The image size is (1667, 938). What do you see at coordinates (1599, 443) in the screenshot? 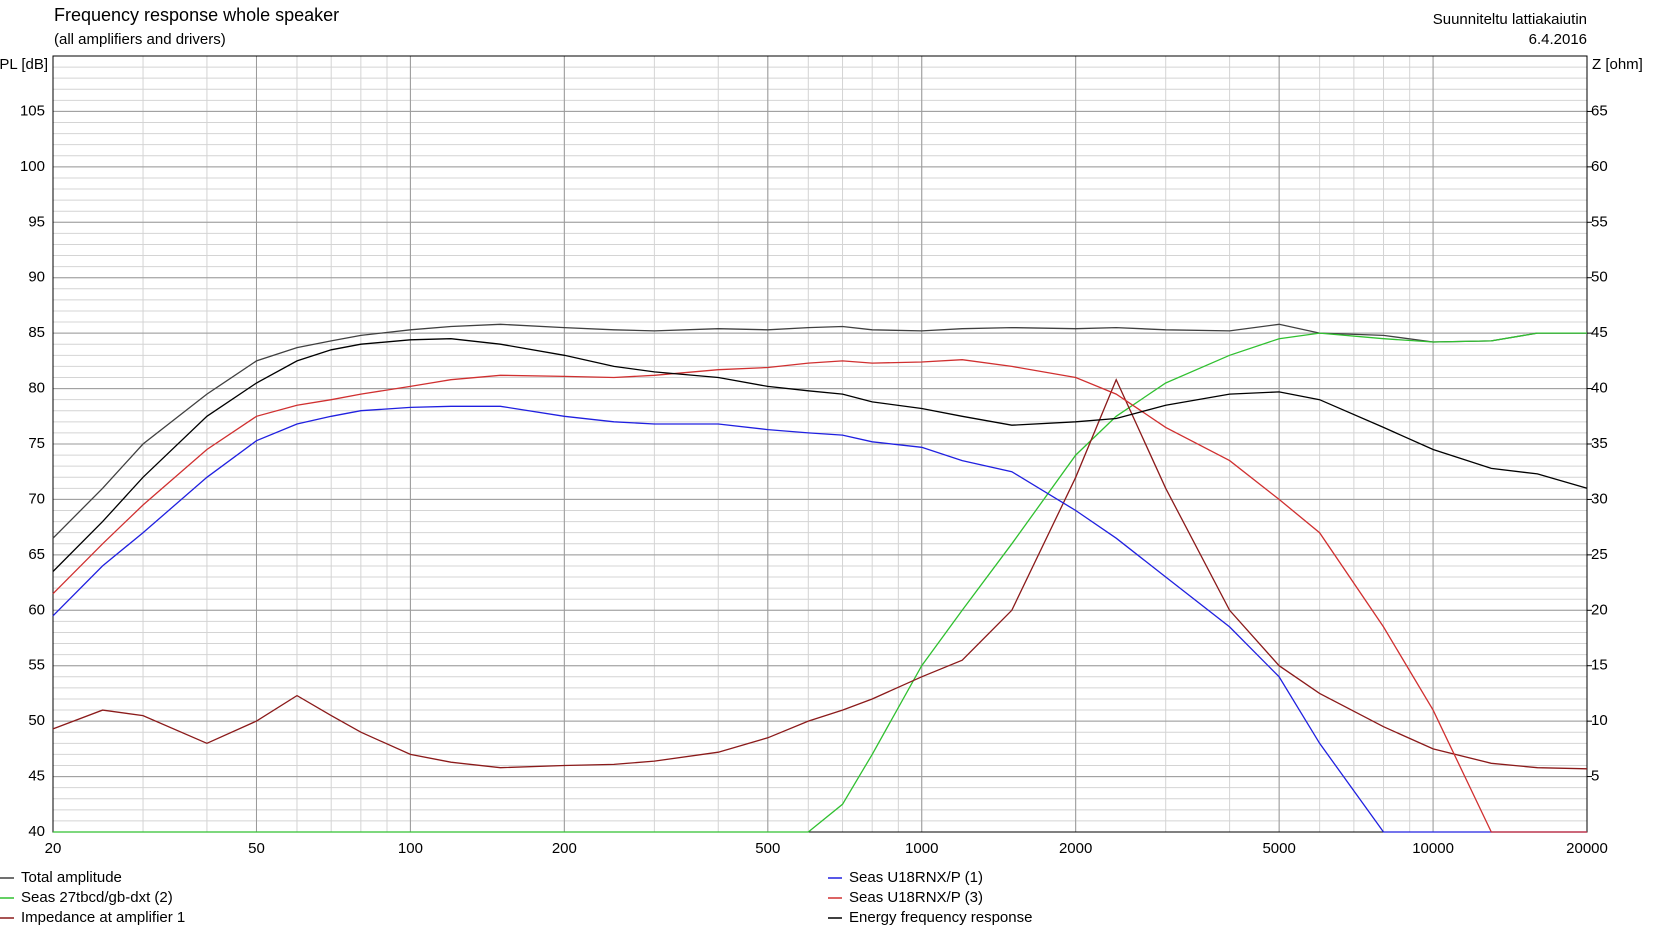
I see `y2-tick-label: 35` at bounding box center [1599, 443].